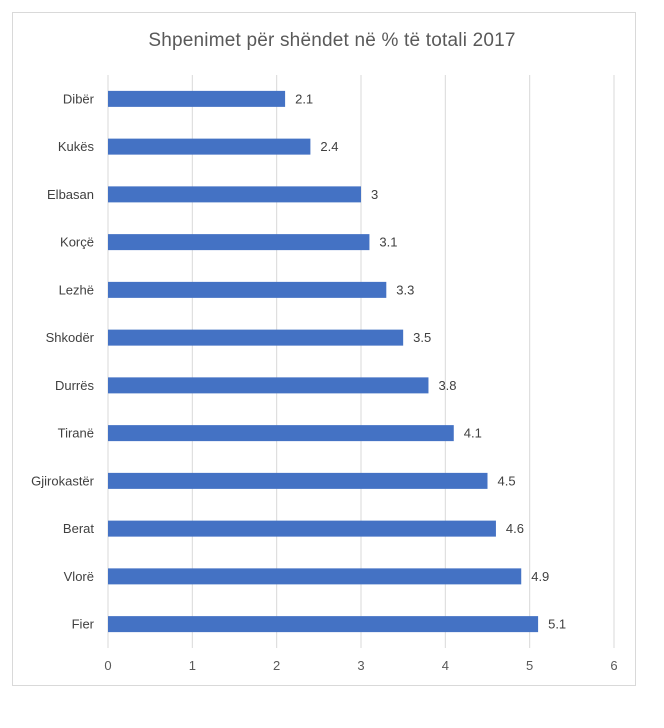 The width and height of the screenshot is (664, 728). I want to click on category-label: Tiranë, so click(76, 433).